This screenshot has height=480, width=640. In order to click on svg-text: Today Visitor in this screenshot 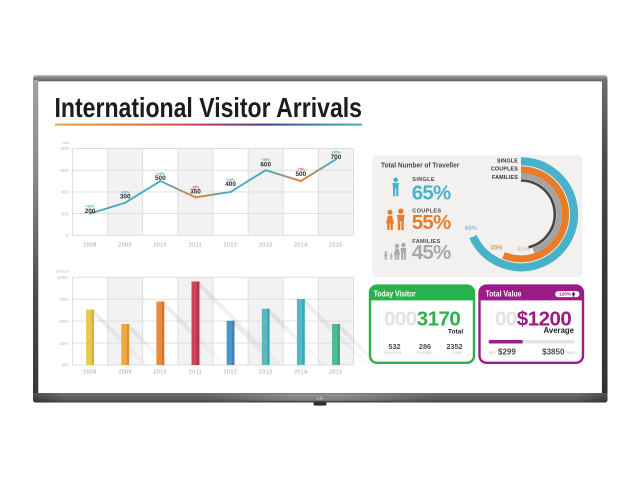, I will do `click(395, 293)`.